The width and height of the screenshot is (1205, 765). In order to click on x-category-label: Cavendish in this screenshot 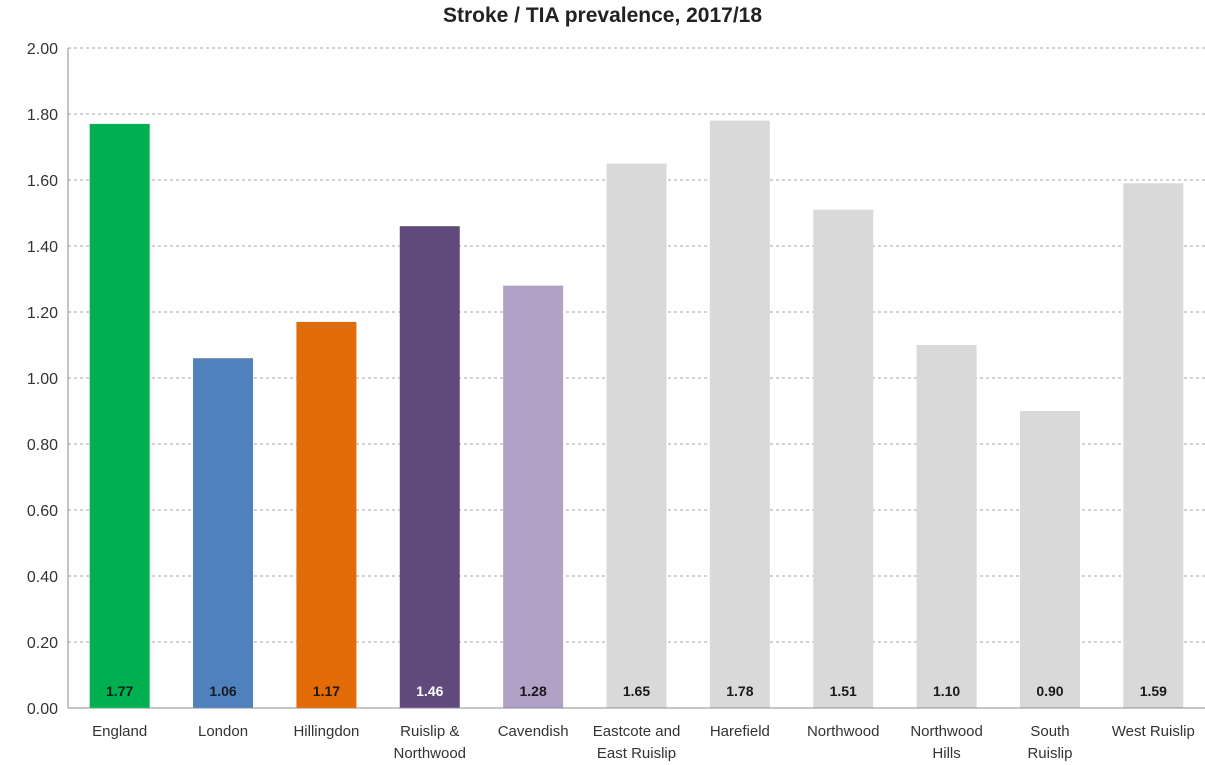, I will do `click(533, 731)`.